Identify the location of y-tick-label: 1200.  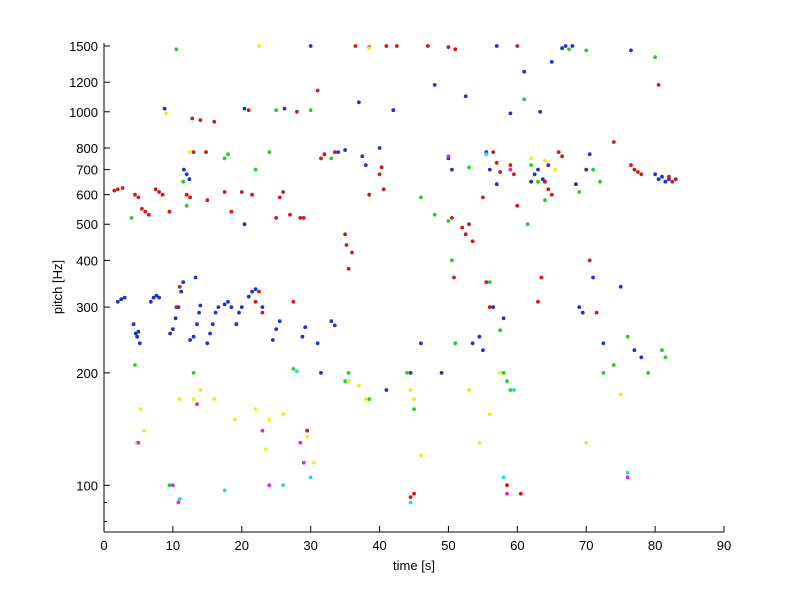
(83, 82).